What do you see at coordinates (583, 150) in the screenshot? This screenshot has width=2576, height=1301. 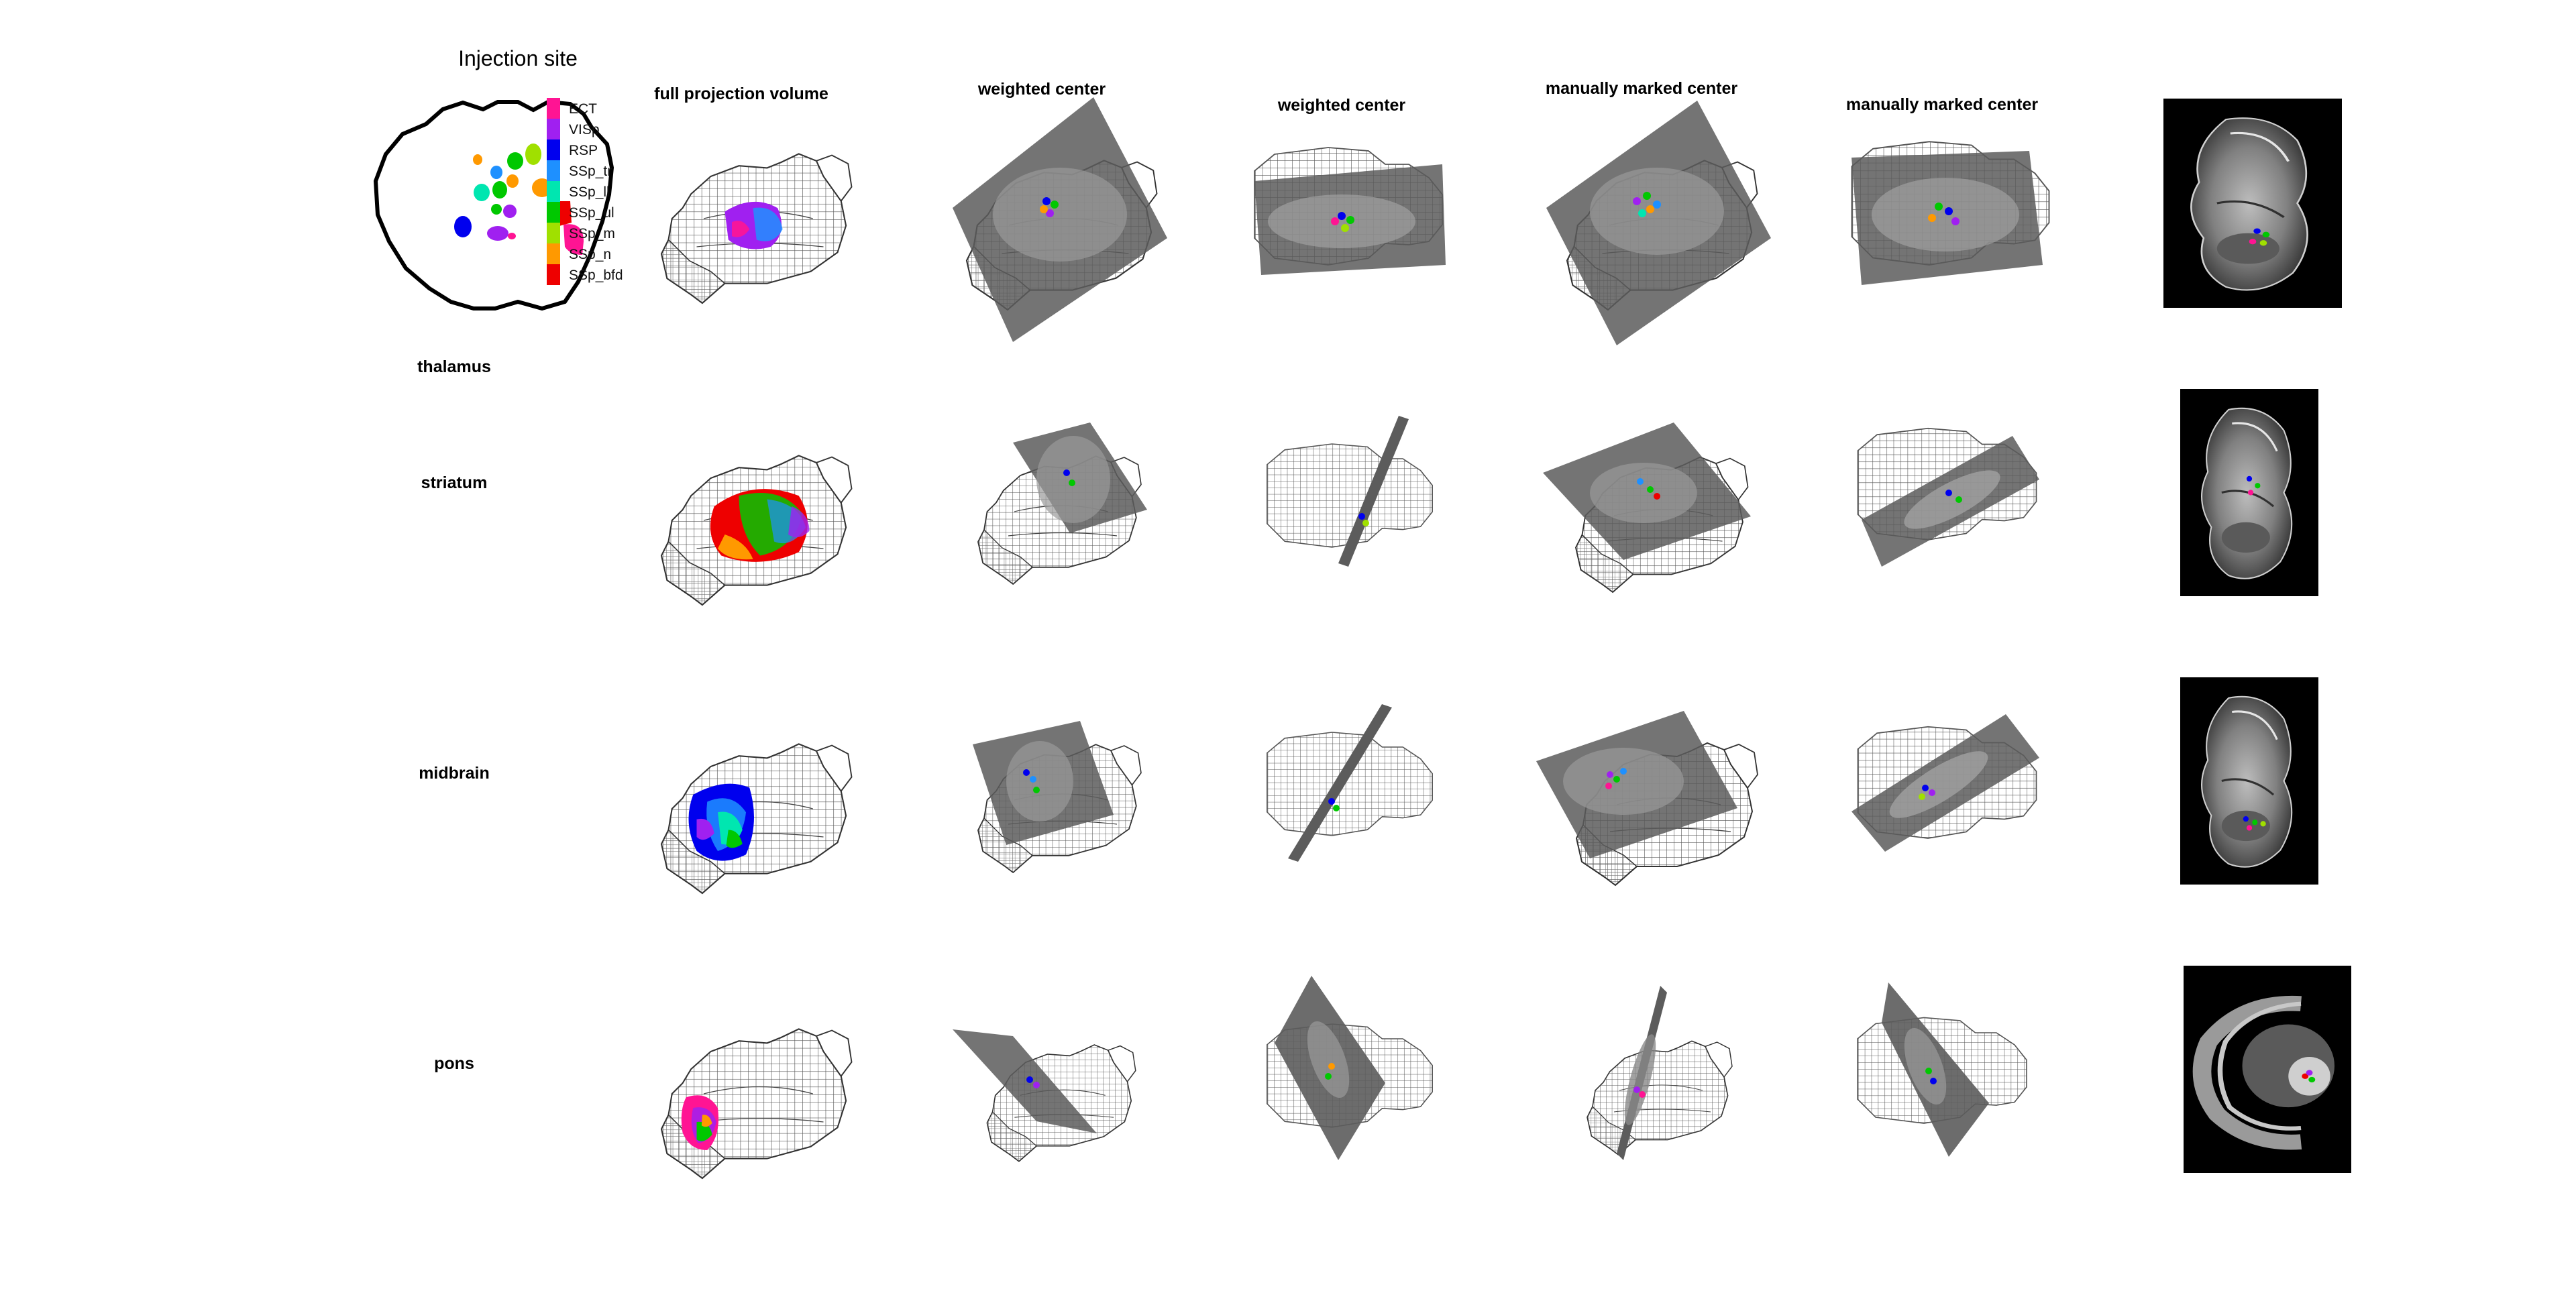 I see `legend-label: RSP` at bounding box center [583, 150].